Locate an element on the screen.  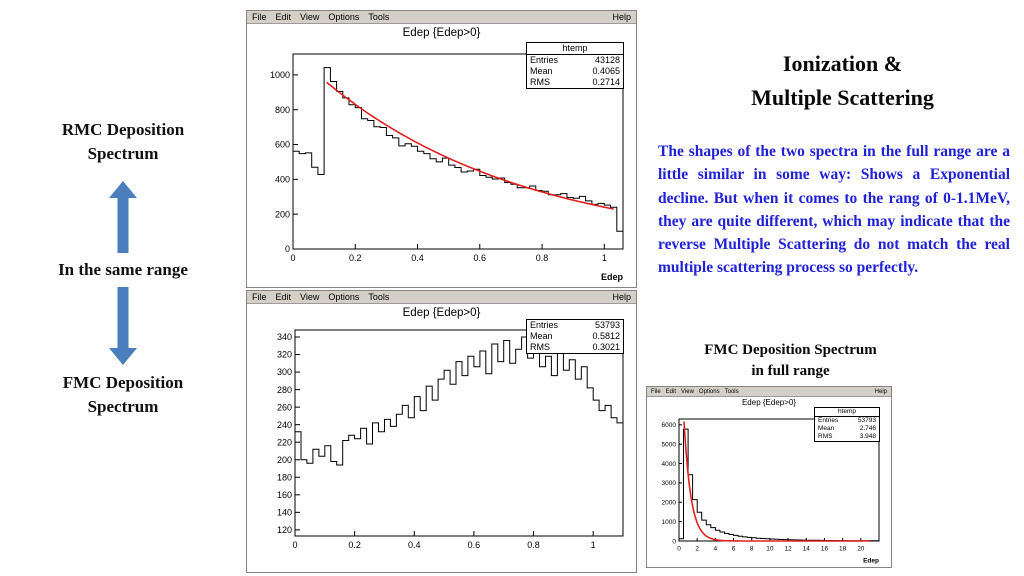
svg-text: 320 is located at coordinates (284, 355).